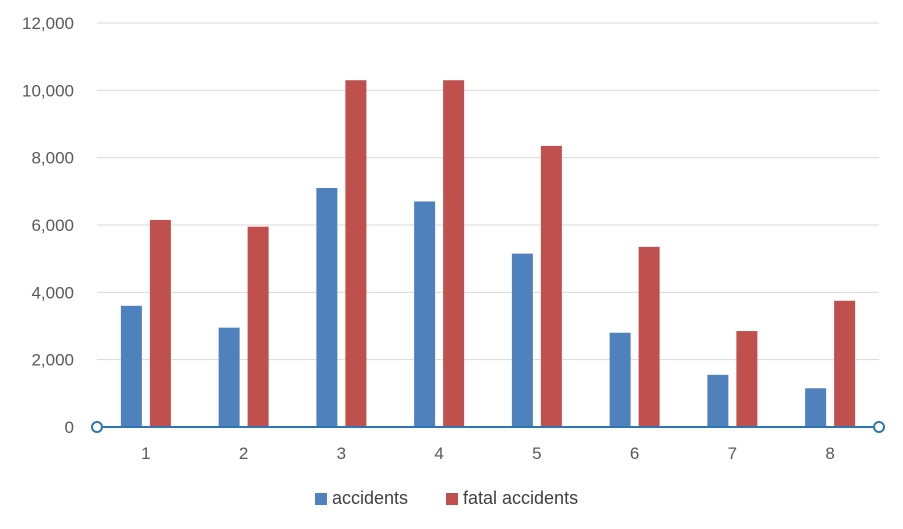 This screenshot has width=903, height=529. Describe the element at coordinates (341, 453) in the screenshot. I see `x-tick-label: 3` at that location.